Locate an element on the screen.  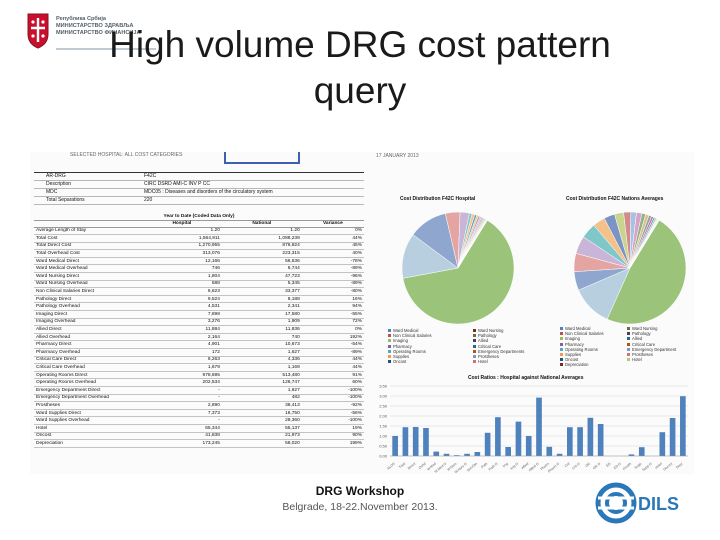
cost-value-cell: 876,924 is located at coordinates (261, 246).